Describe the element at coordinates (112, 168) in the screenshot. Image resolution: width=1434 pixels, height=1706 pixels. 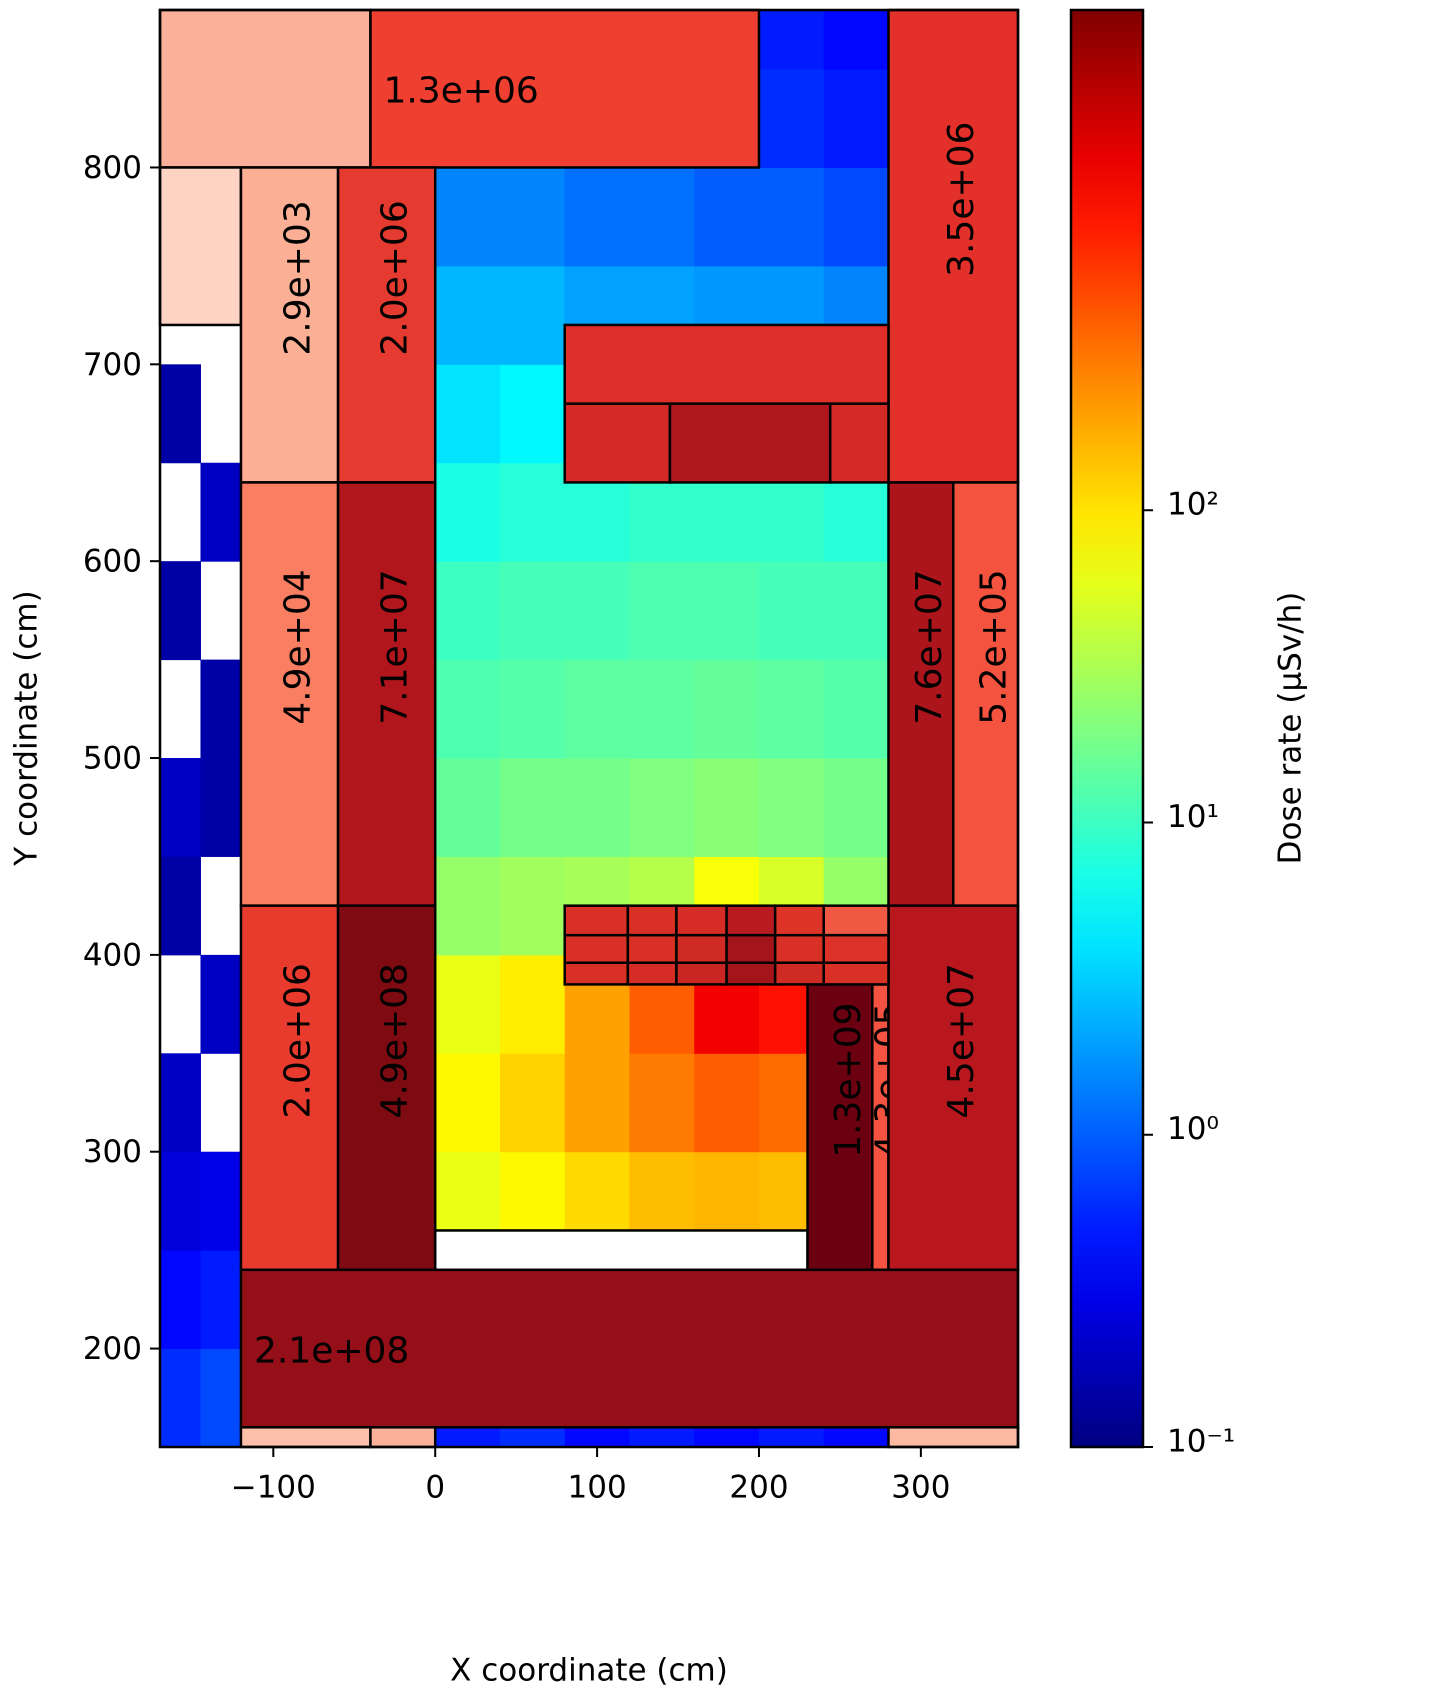
I see `y-tick-label: 800` at that location.